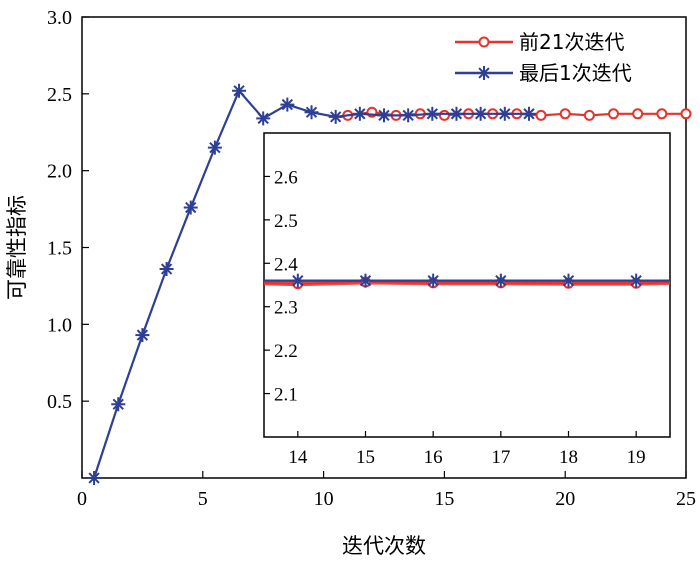  What do you see at coordinates (571, 42) in the screenshot?
I see `legend-label: 前21次迭代` at bounding box center [571, 42].